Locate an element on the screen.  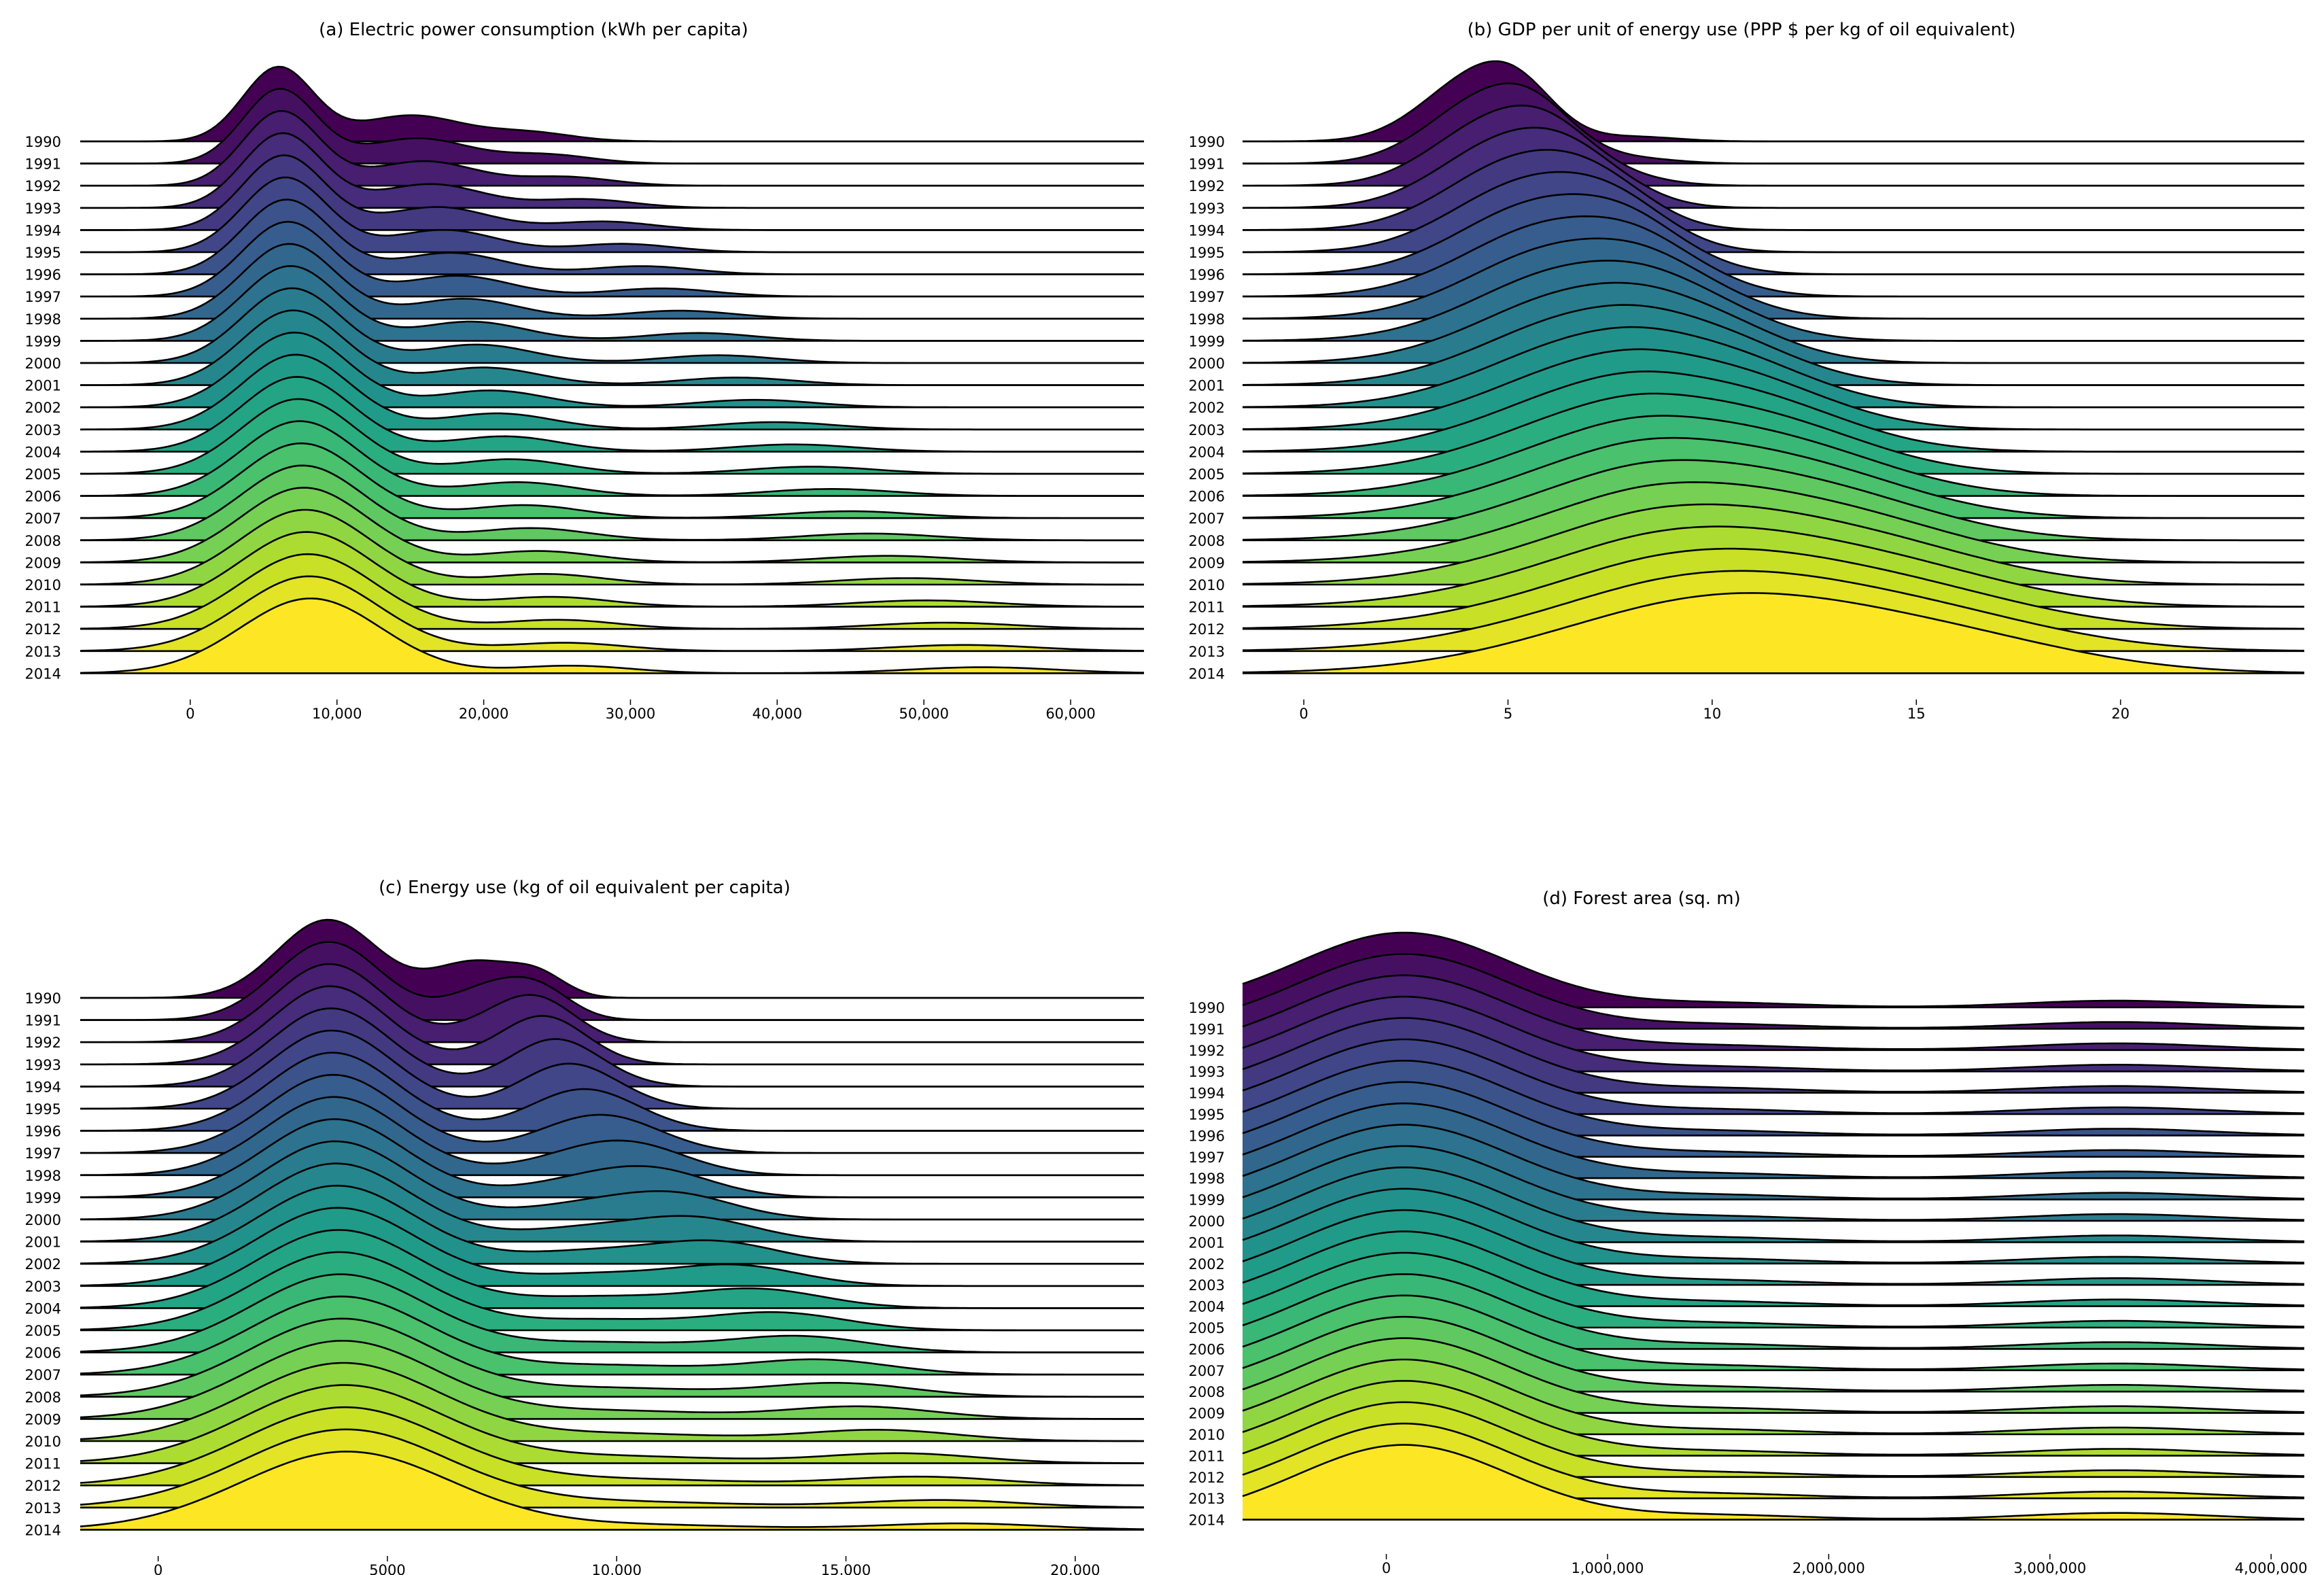
ridge-outline-2005 is located at coordinates (1773, 1289).